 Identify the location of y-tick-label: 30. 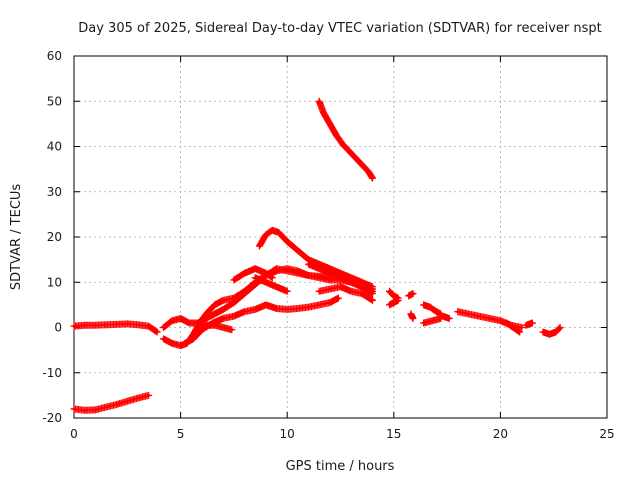
(54, 192).